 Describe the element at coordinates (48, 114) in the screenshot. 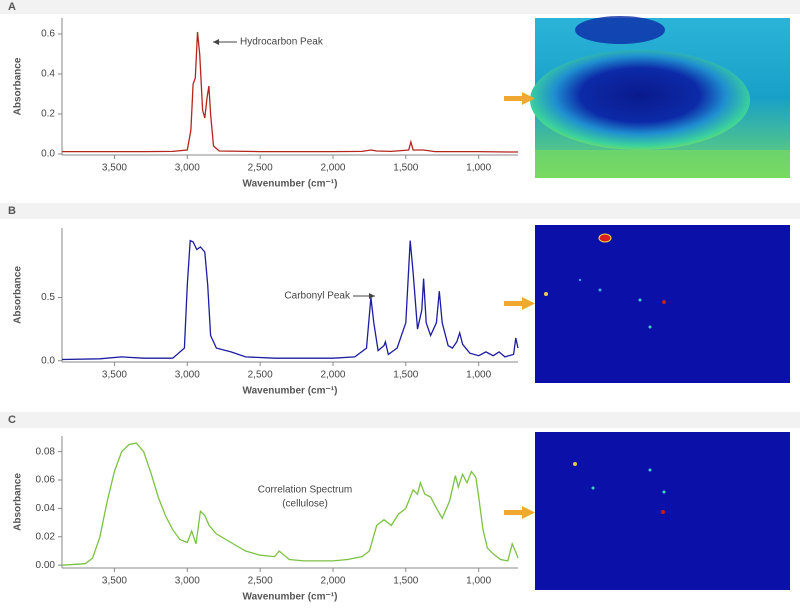

I see `y-tick-label: 0.2` at that location.